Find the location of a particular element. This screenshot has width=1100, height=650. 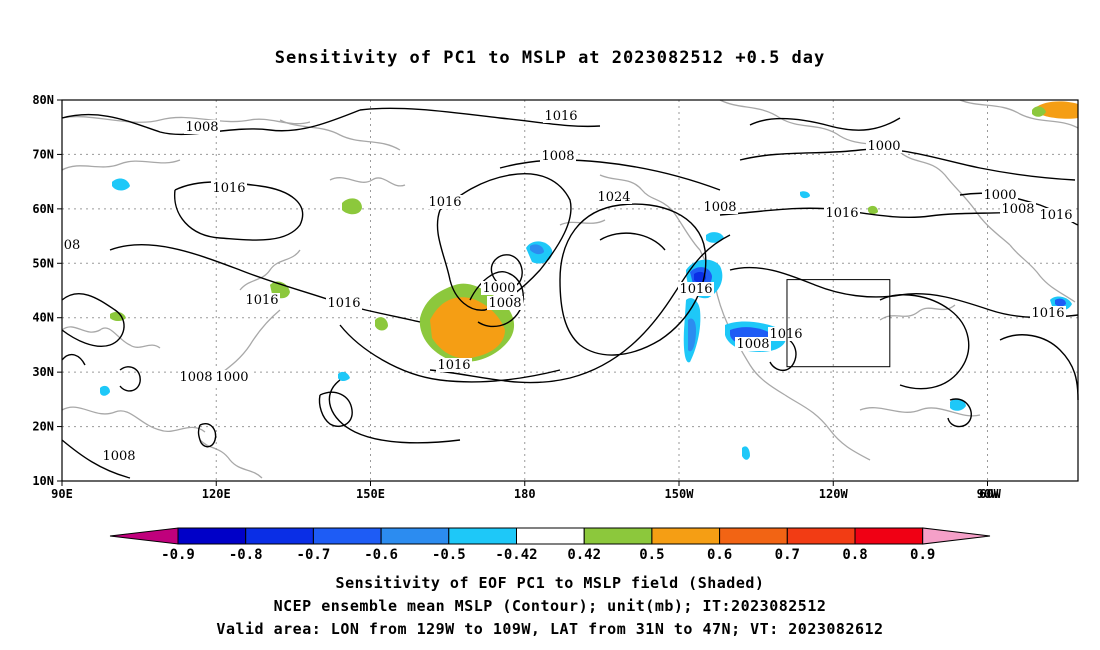

contour-label: 1024 is located at coordinates (613, 197).